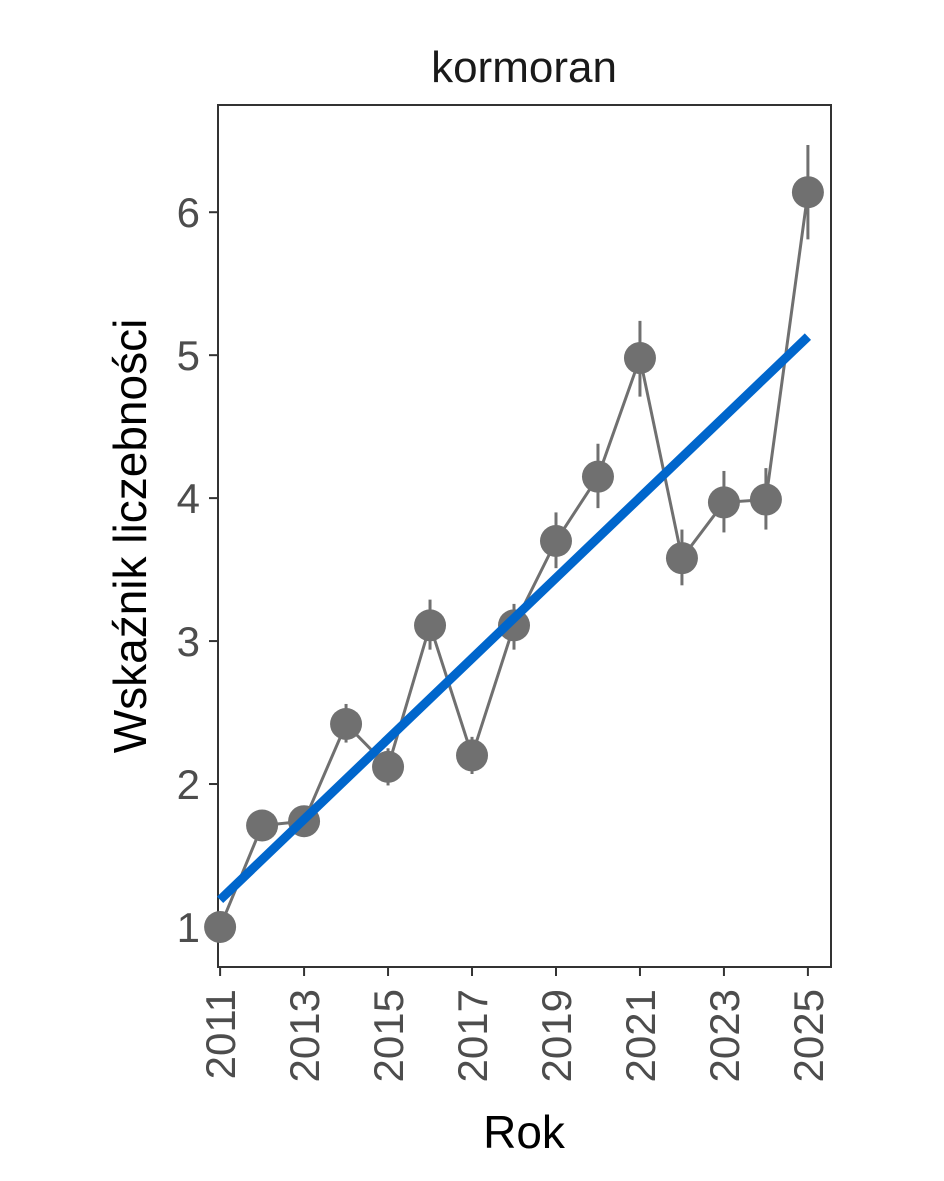  Describe the element at coordinates (188, 355) in the screenshot. I see `y-tick-label: 5` at that location.